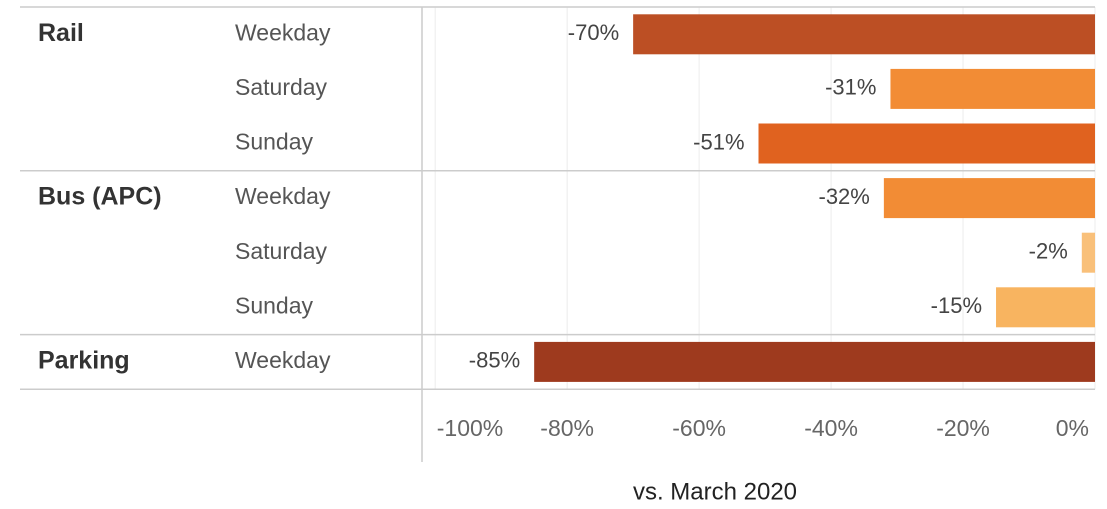  What do you see at coordinates (84, 361) in the screenshot?
I see `group-label: Parking` at bounding box center [84, 361].